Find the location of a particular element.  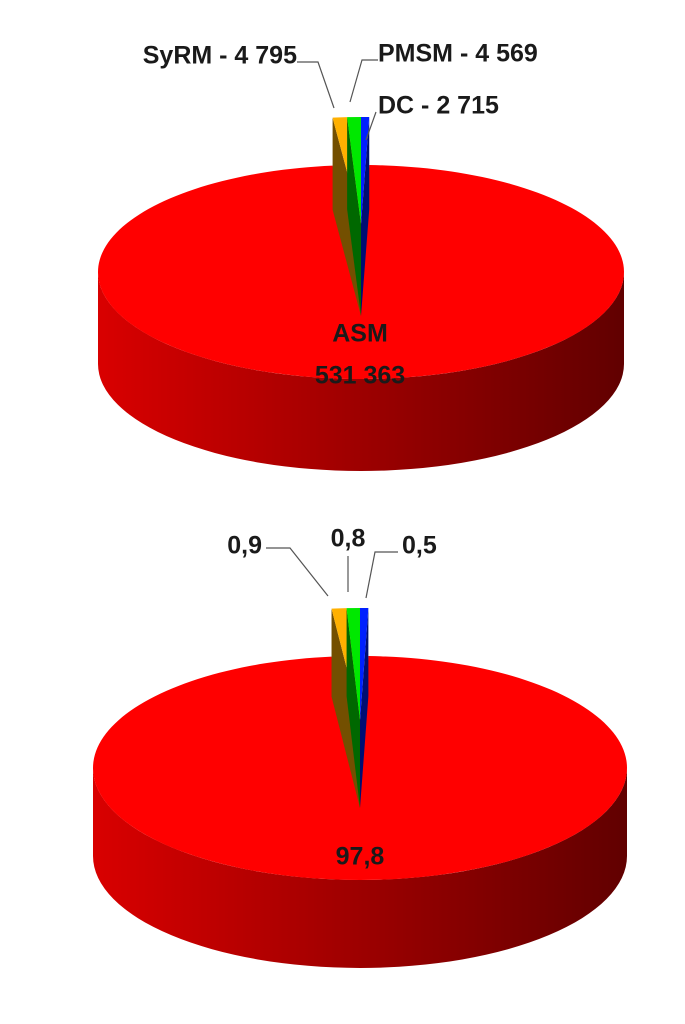

slice-side is located at coordinates (361, 371).